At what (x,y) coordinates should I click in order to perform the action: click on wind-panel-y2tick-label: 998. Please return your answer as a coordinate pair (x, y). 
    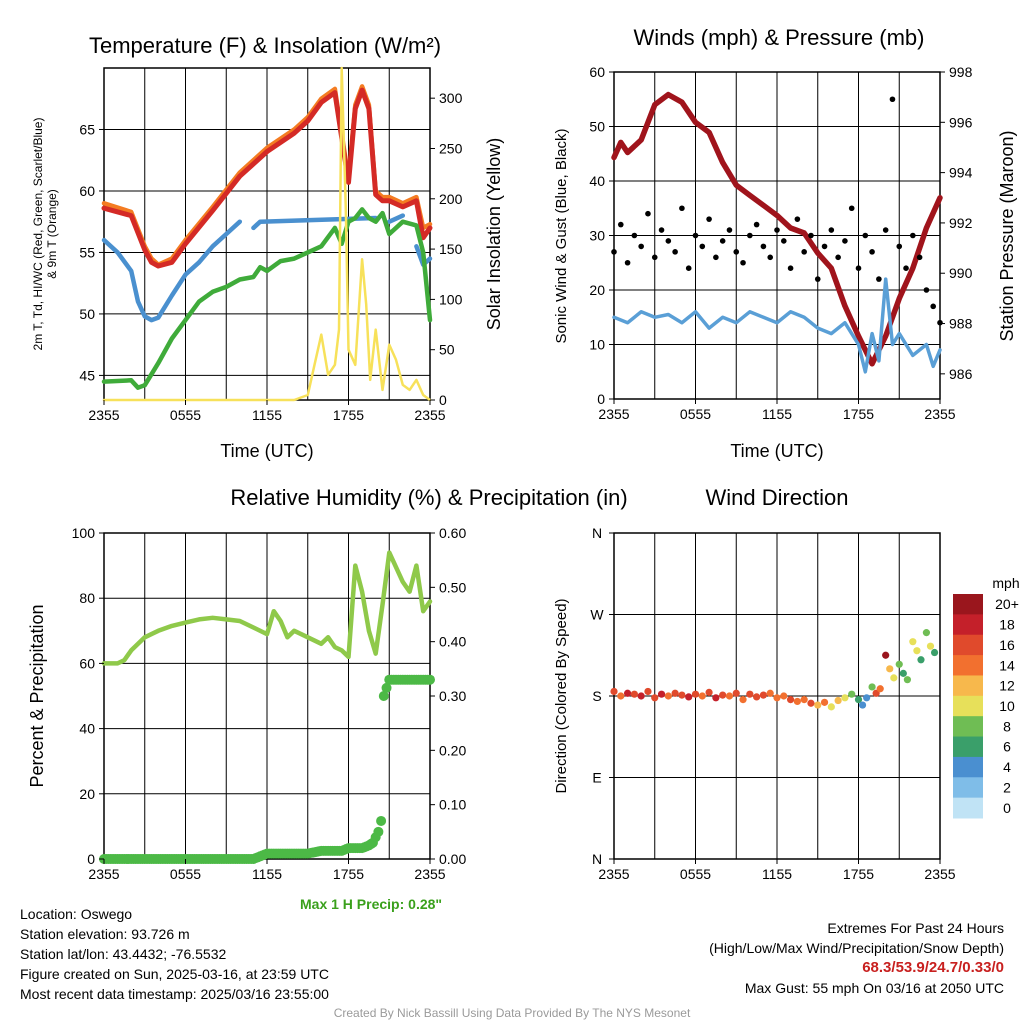
    Looking at the image, I should click on (961, 72).